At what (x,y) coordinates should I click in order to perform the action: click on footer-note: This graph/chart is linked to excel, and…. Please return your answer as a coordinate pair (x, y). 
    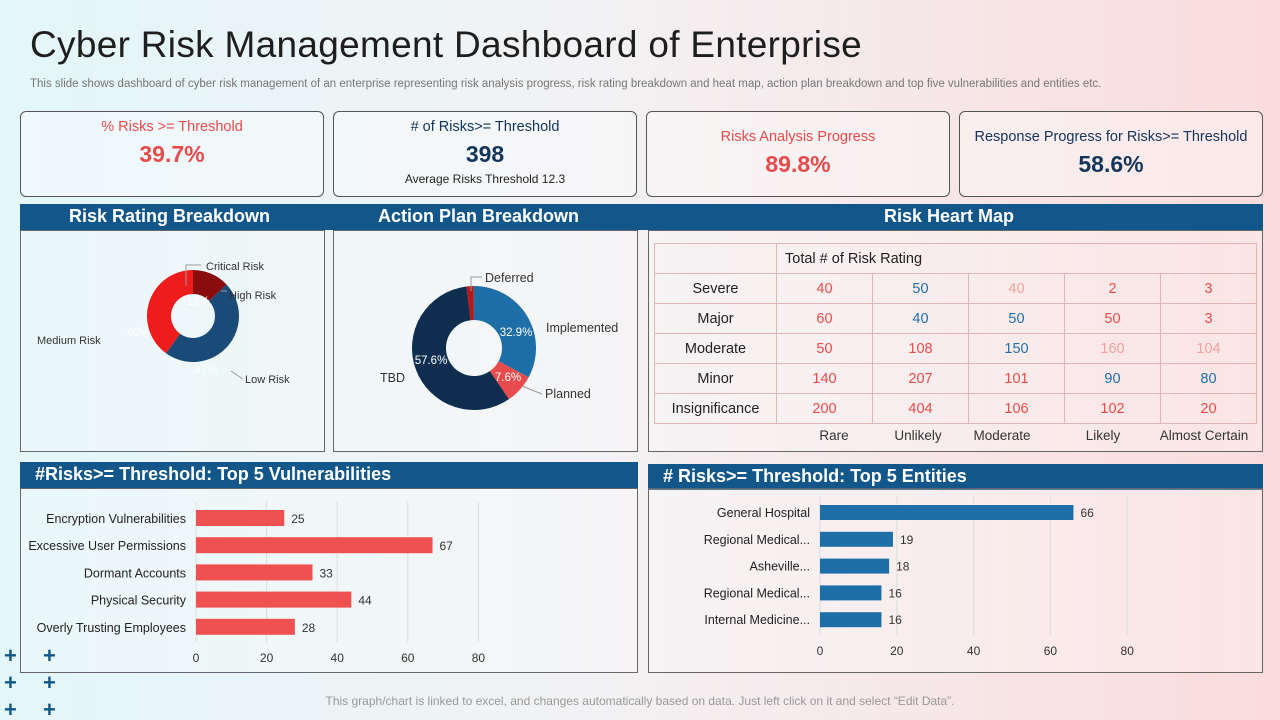
    Looking at the image, I should click on (640, 701).